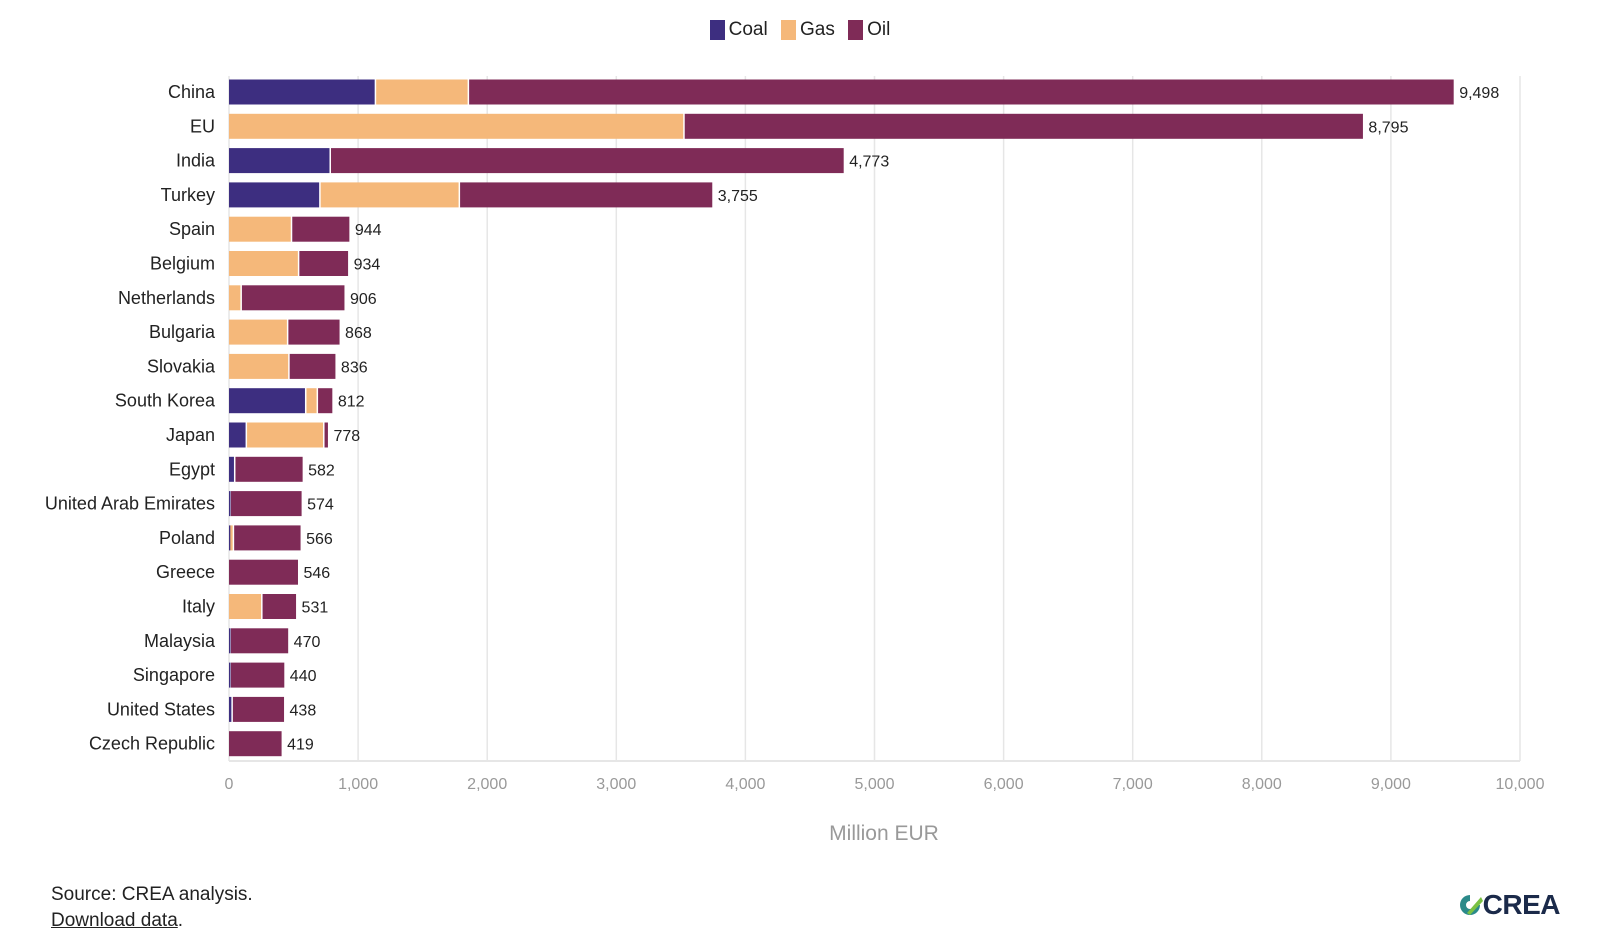 This screenshot has width=1600, height=943. I want to click on total-label: 546, so click(316, 573).